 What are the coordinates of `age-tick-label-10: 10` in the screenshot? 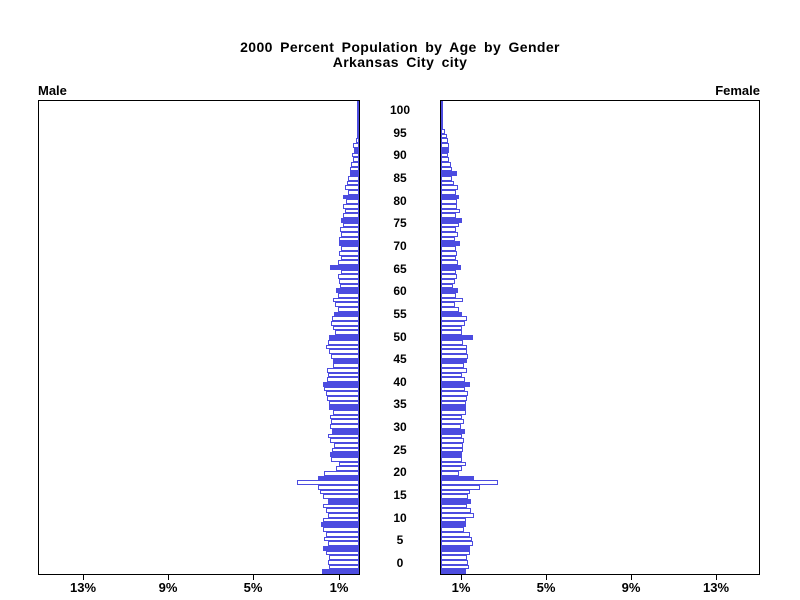 It's located at (400, 518).